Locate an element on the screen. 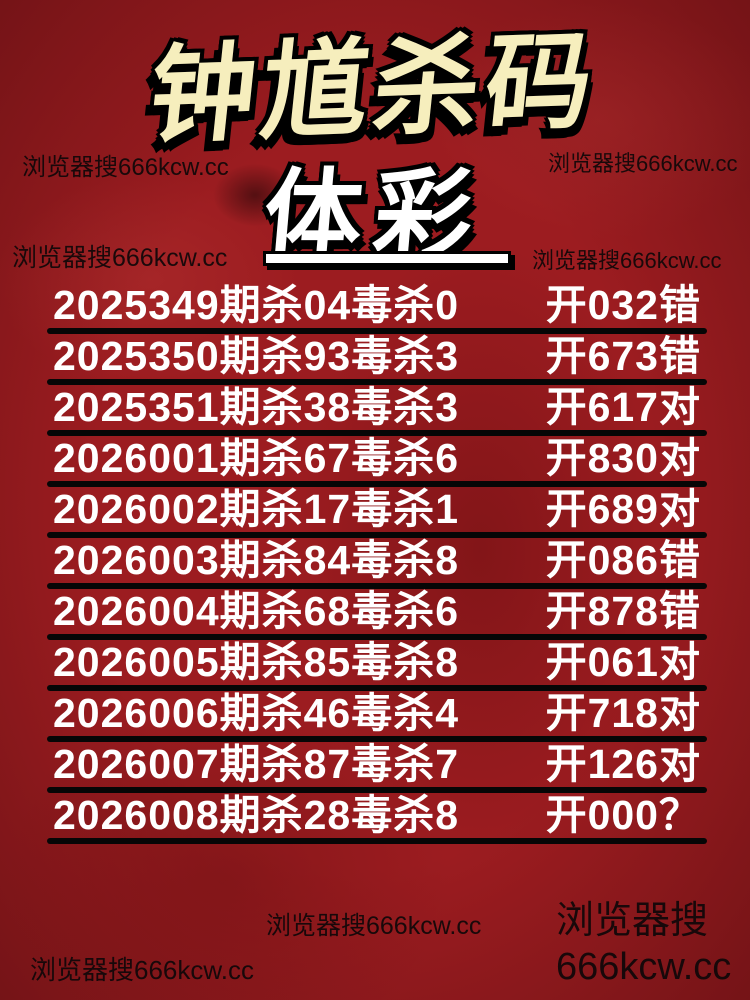  record-row-text: 2026004期杀68毒杀6 开878错 is located at coordinates (377, 611).